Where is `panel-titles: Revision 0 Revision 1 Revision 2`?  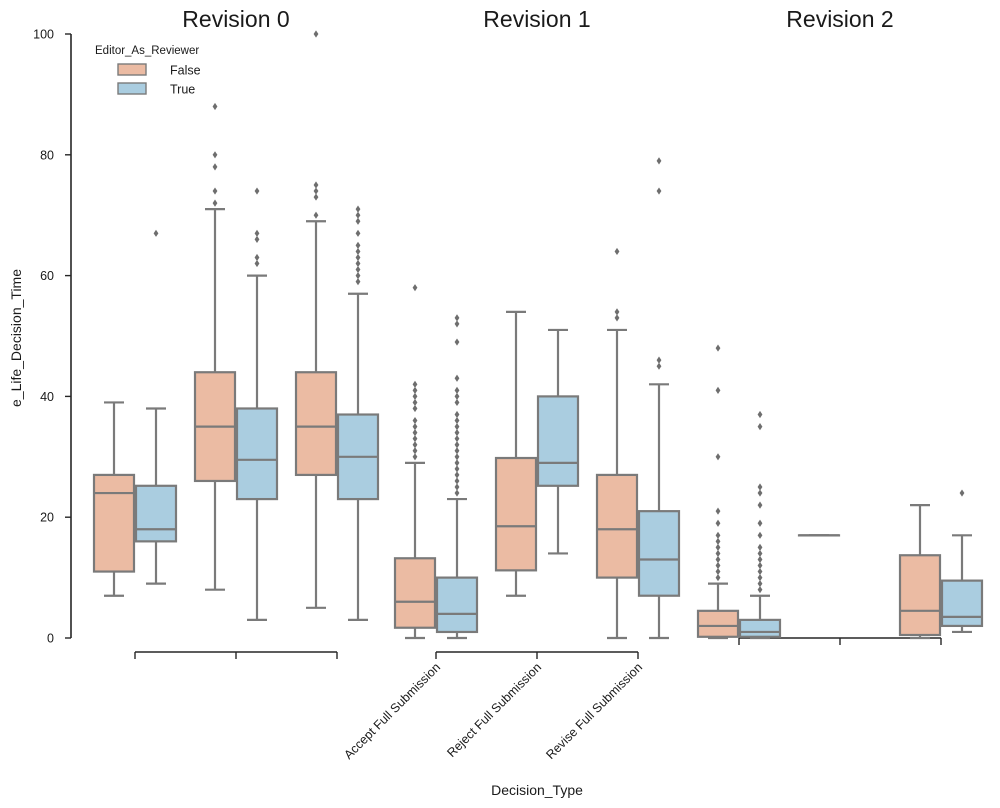 panel-titles: Revision 0 Revision 1 Revision 2 is located at coordinates (537, 19).